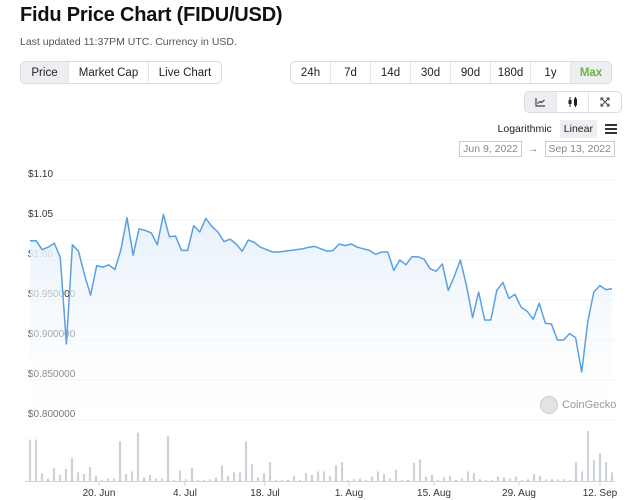 This screenshot has height=500, width=629. What do you see at coordinates (524, 129) in the screenshot?
I see `logarithmic-scale-button: Logarithmic` at bounding box center [524, 129].